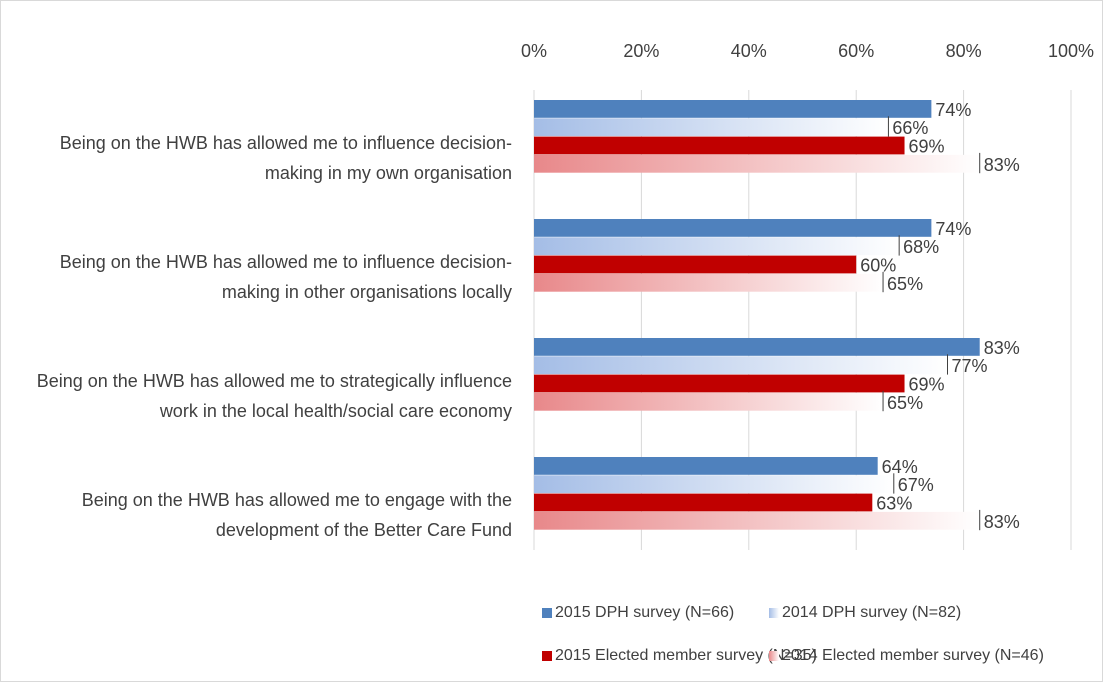 This screenshot has width=1104, height=683. I want to click on x-tick-label: 40%, so click(749, 51).